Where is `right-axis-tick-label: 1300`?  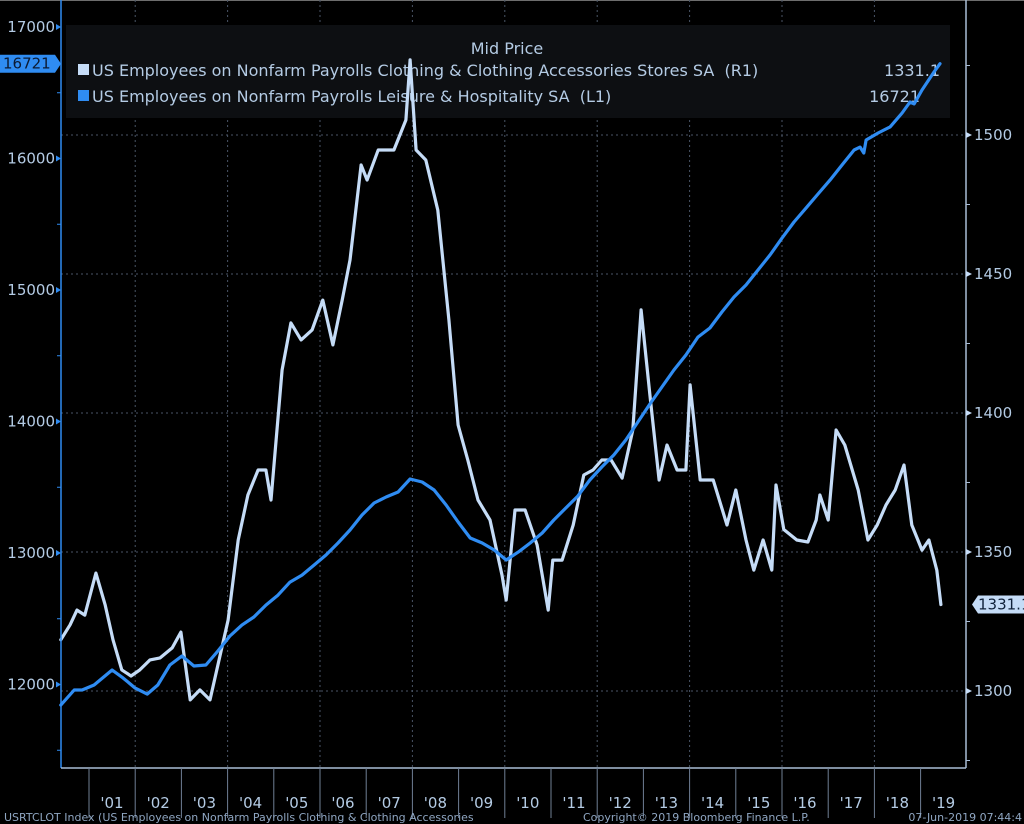
right-axis-tick-label: 1300 is located at coordinates (993, 691).